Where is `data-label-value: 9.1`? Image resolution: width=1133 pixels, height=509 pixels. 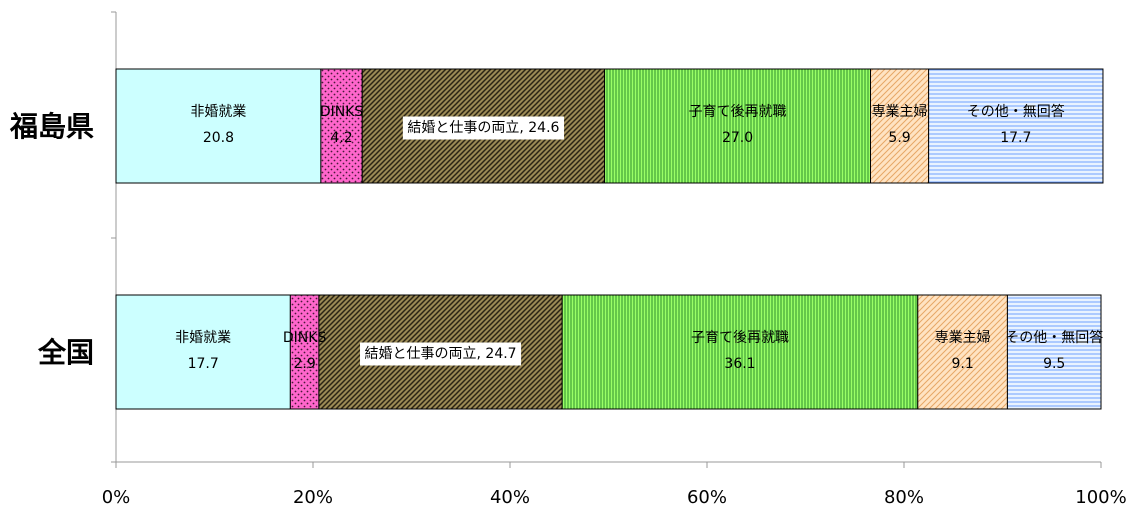
data-label-value: 9.1 is located at coordinates (962, 364).